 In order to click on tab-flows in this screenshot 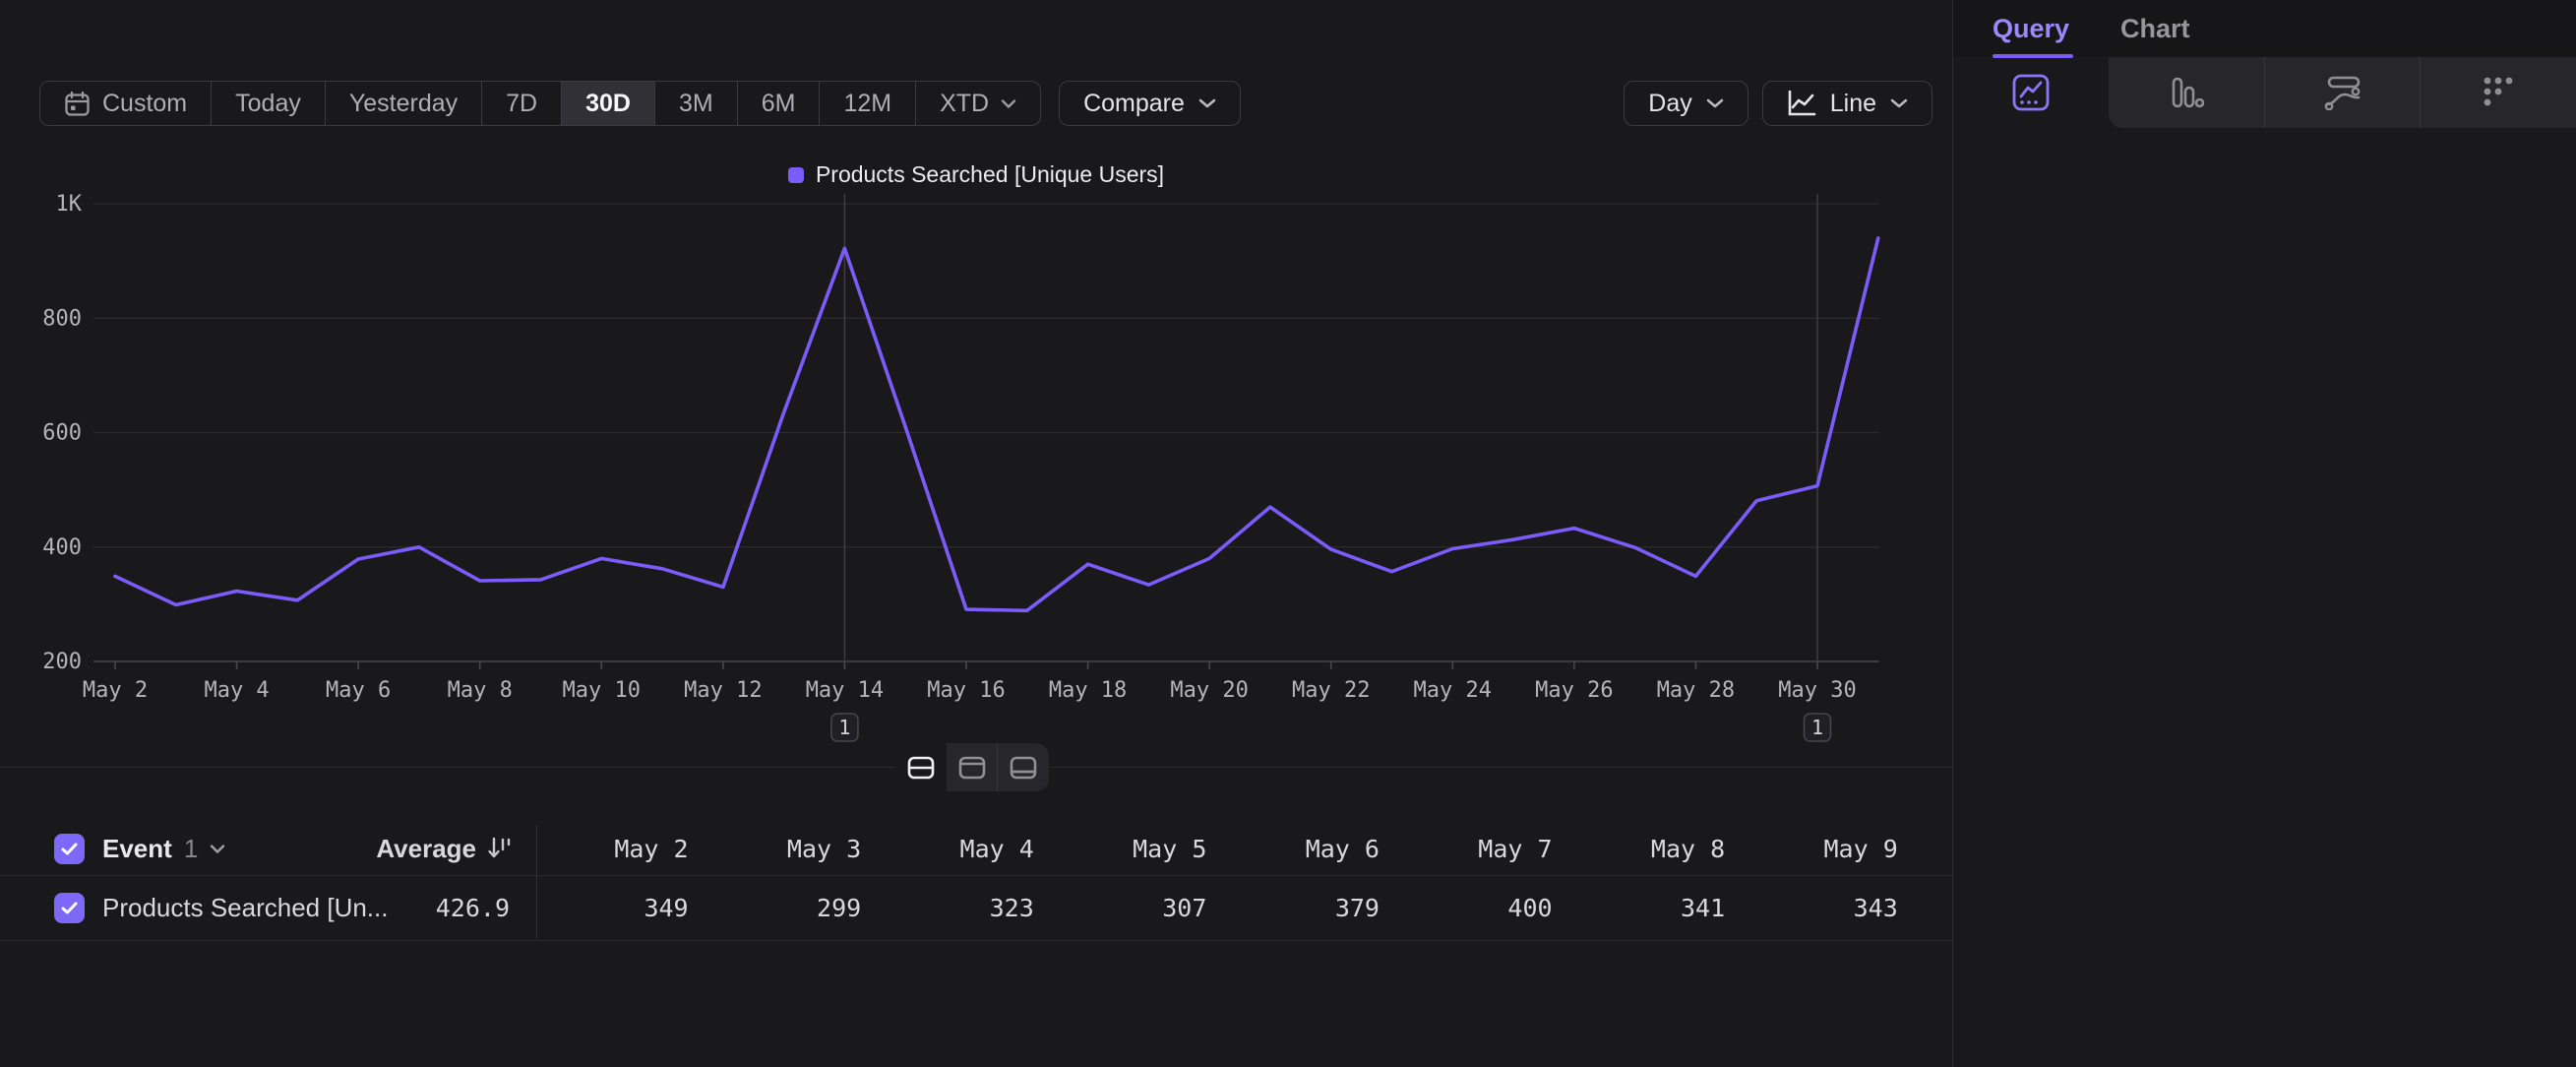, I will do `click(2342, 93)`.